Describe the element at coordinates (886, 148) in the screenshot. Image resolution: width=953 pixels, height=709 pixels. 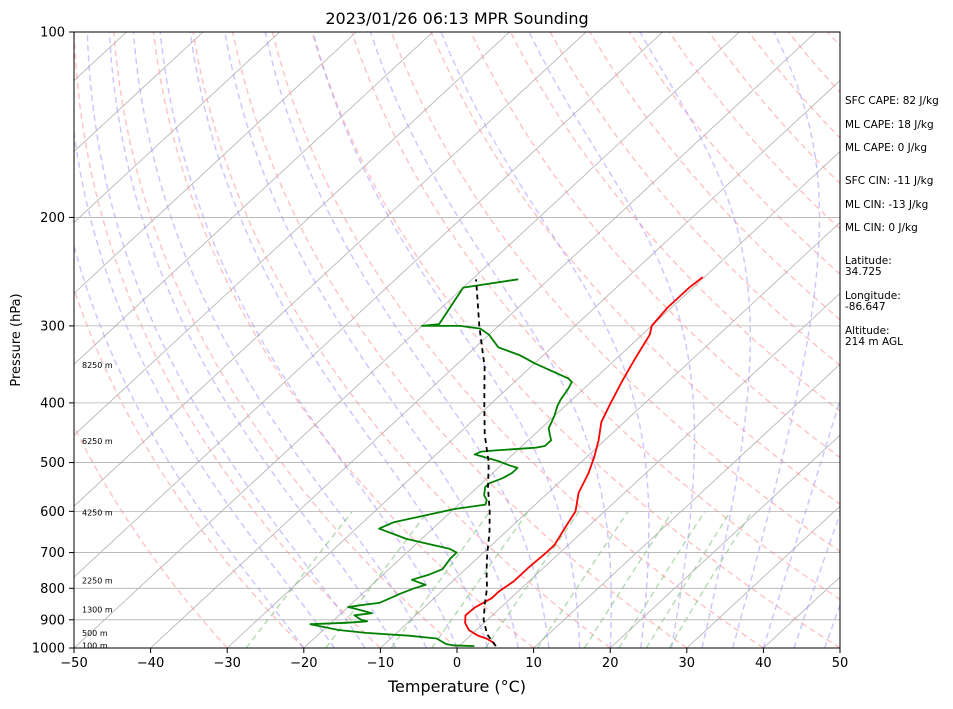
I see `annotation-text: ML CAPE: 0 J/kg` at that location.